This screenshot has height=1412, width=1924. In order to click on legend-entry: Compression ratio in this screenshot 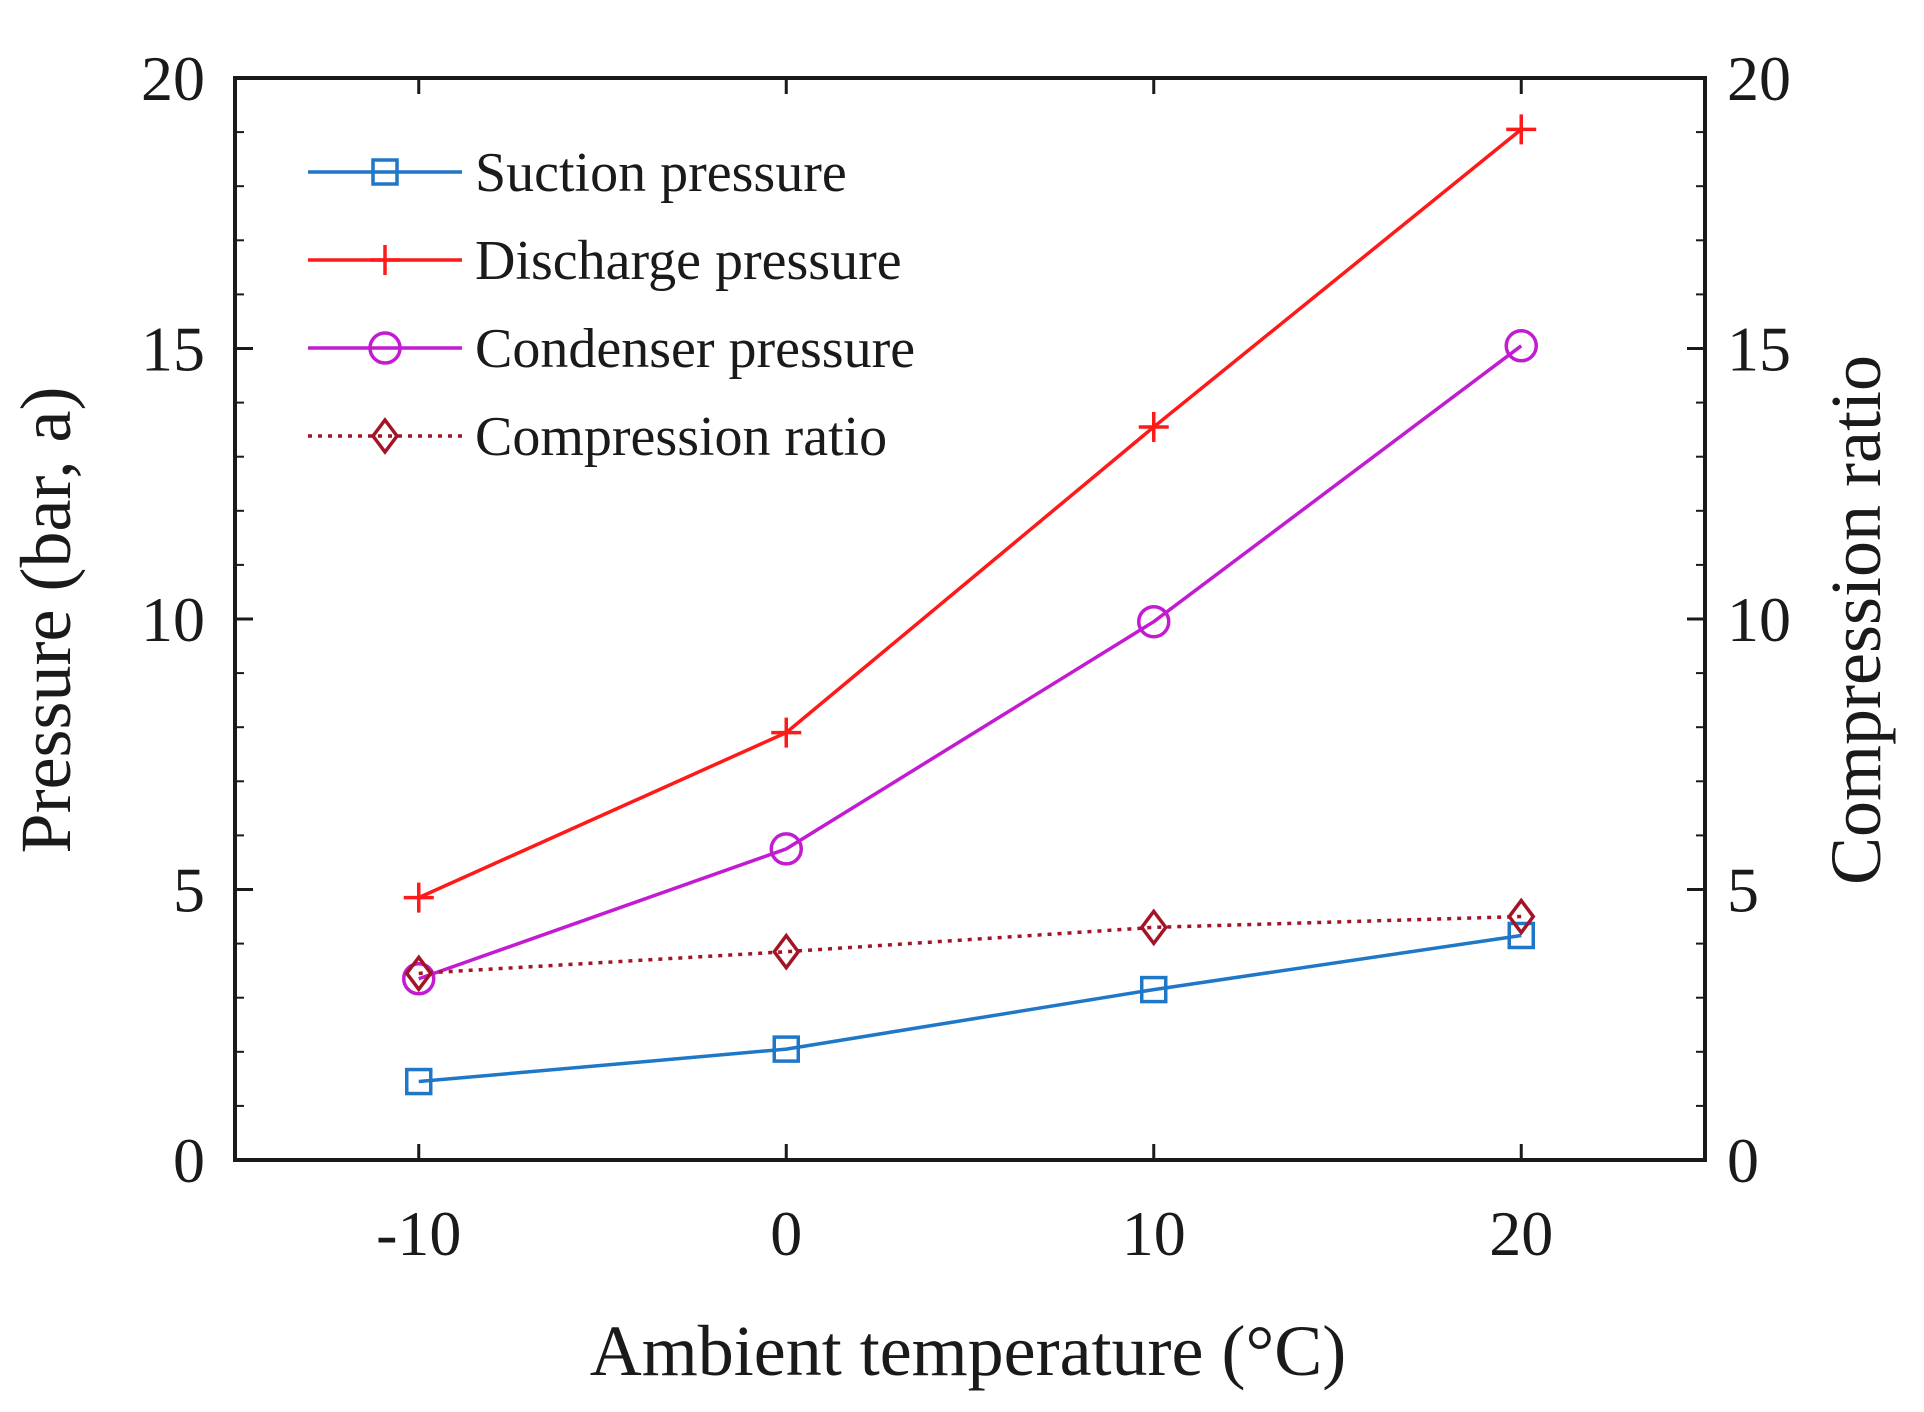, I will do `click(597, 437)`.